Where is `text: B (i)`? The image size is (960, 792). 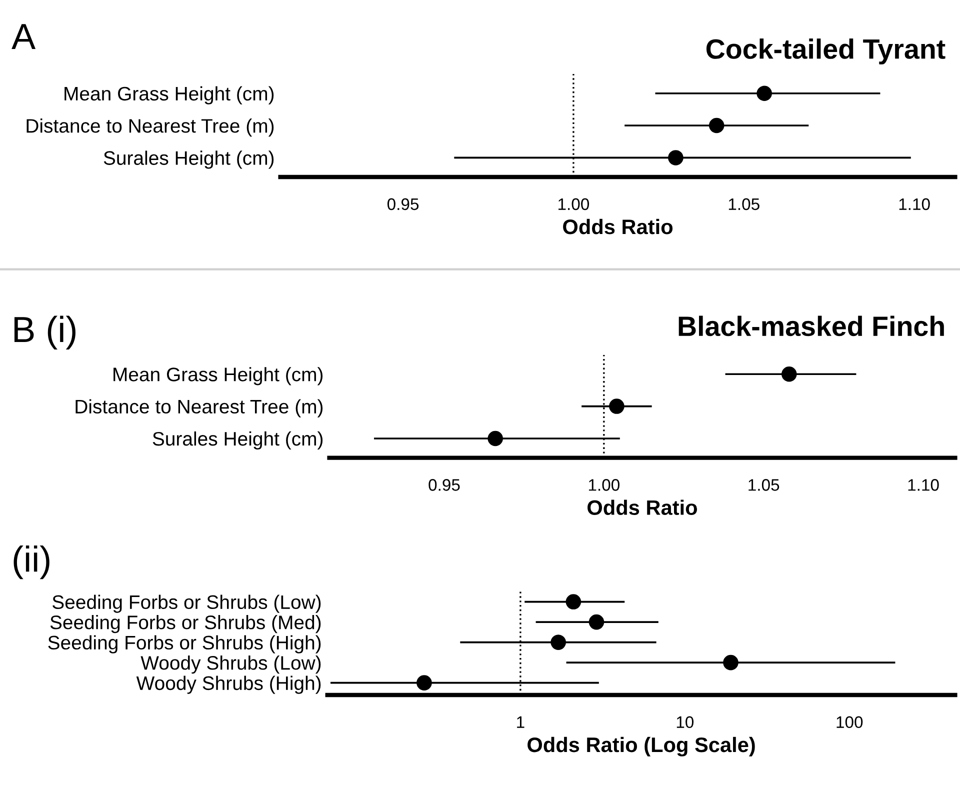 text: B (i) is located at coordinates (45, 333).